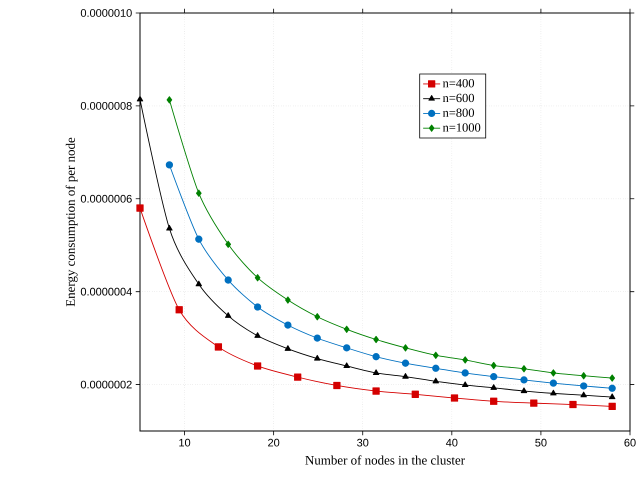 This screenshot has height=500, width=639. What do you see at coordinates (106, 13) in the screenshot?
I see `y-tick-label: 0.0000010` at bounding box center [106, 13].